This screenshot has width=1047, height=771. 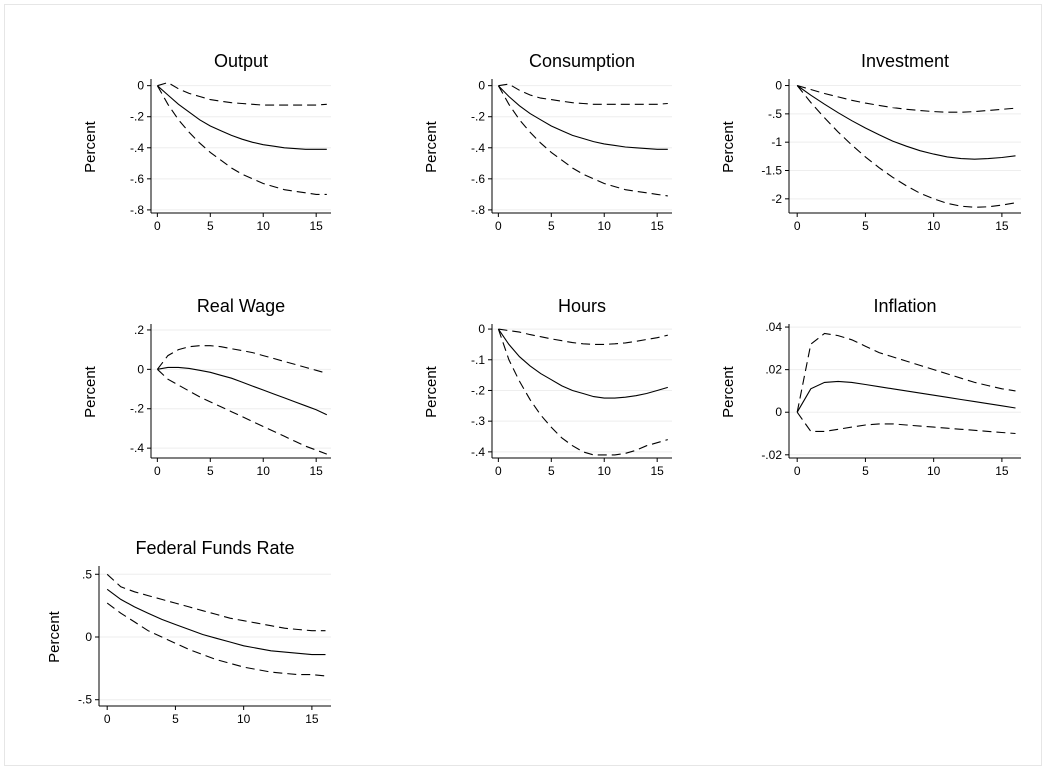 I want to click on panel-6: .5 0 -.5 0 5 10 15 Federal Funds Rate Percent, so click(x=188, y=632).